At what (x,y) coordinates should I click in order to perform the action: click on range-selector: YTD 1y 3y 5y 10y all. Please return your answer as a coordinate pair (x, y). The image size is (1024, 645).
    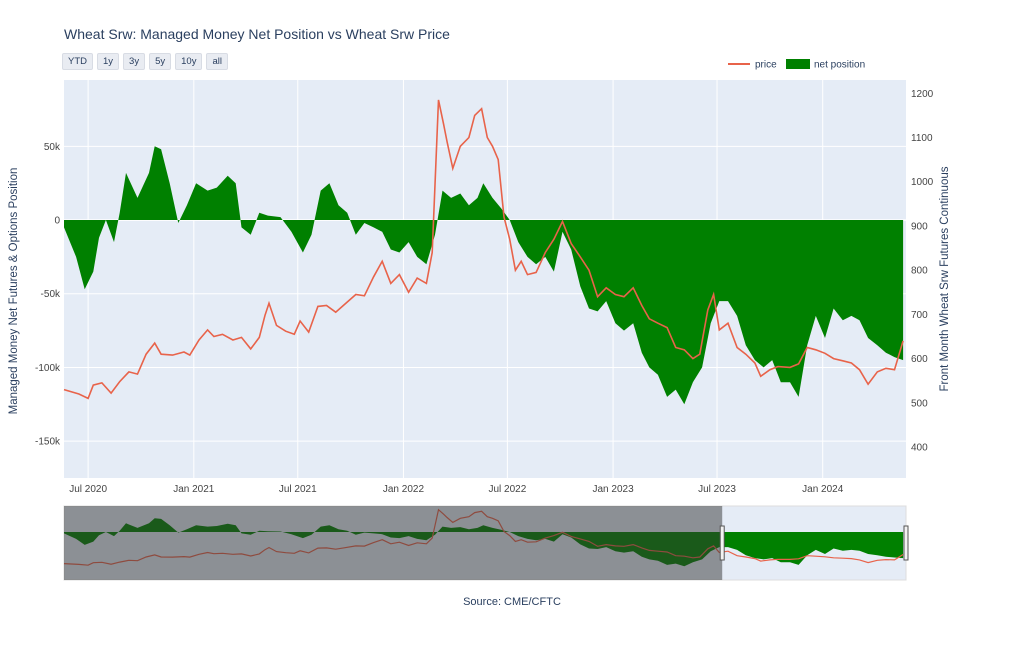
    Looking at the image, I should click on (145, 61).